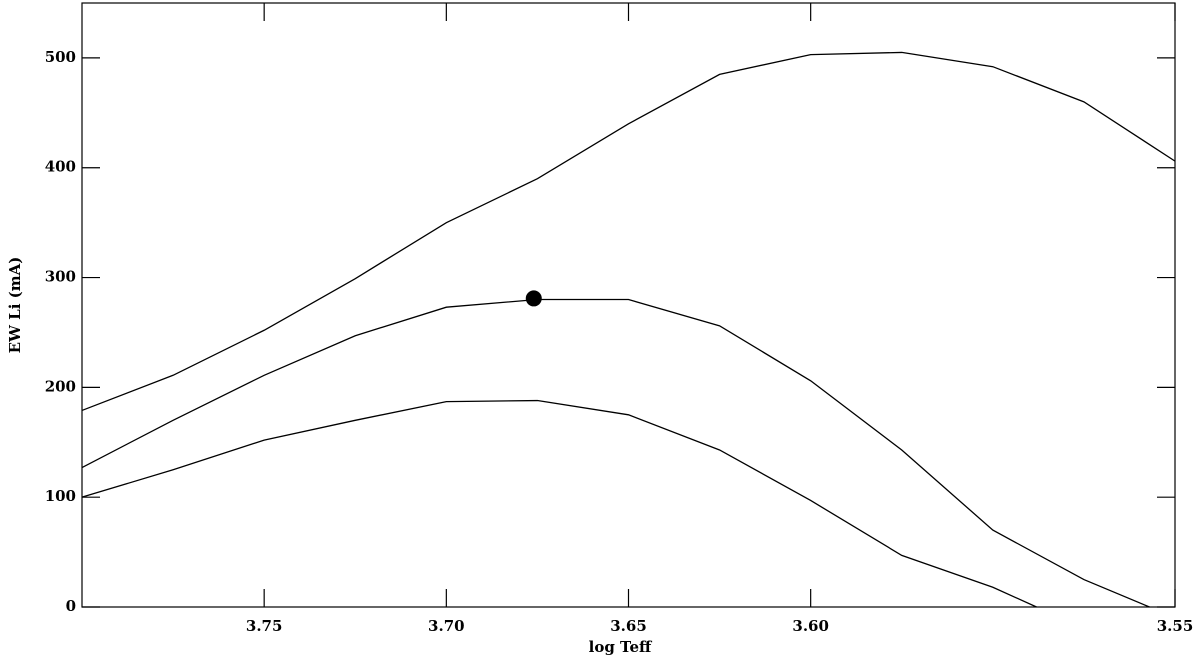  I want to click on data-point, so click(533, 298).